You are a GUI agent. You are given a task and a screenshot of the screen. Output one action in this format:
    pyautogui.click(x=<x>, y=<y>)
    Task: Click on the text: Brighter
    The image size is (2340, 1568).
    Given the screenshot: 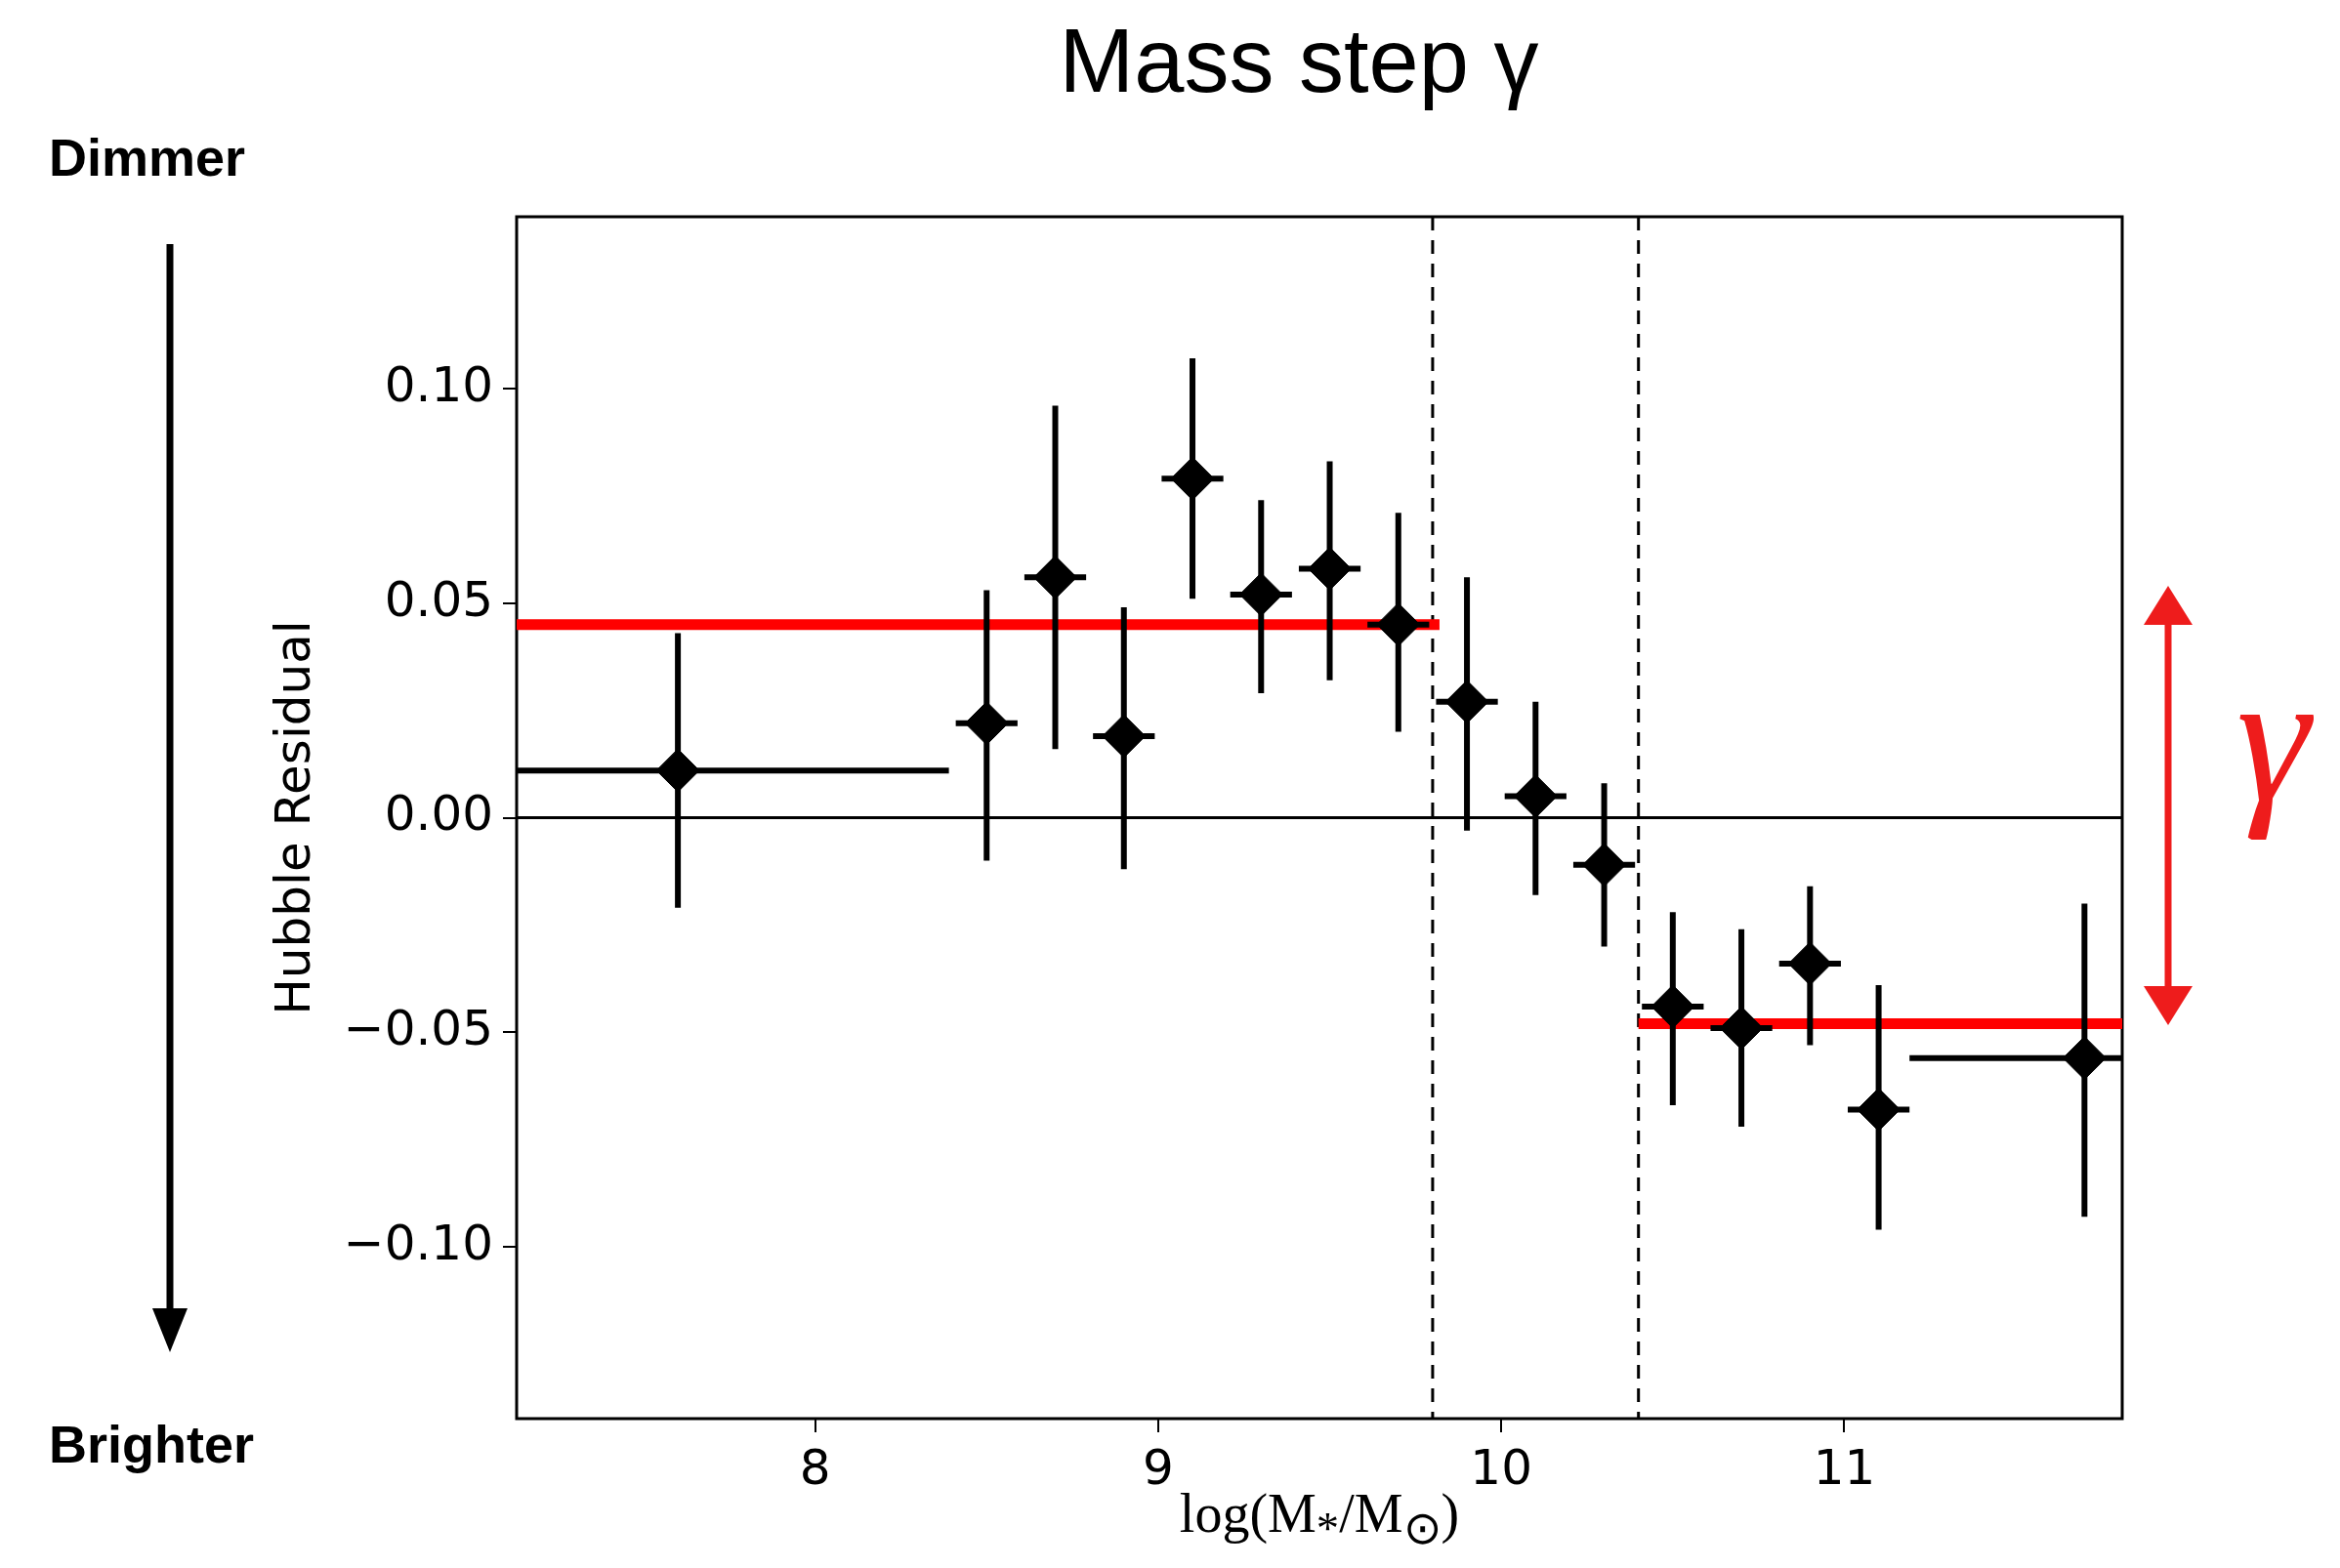 What is the action you would take?
    pyautogui.click(x=152, y=1444)
    